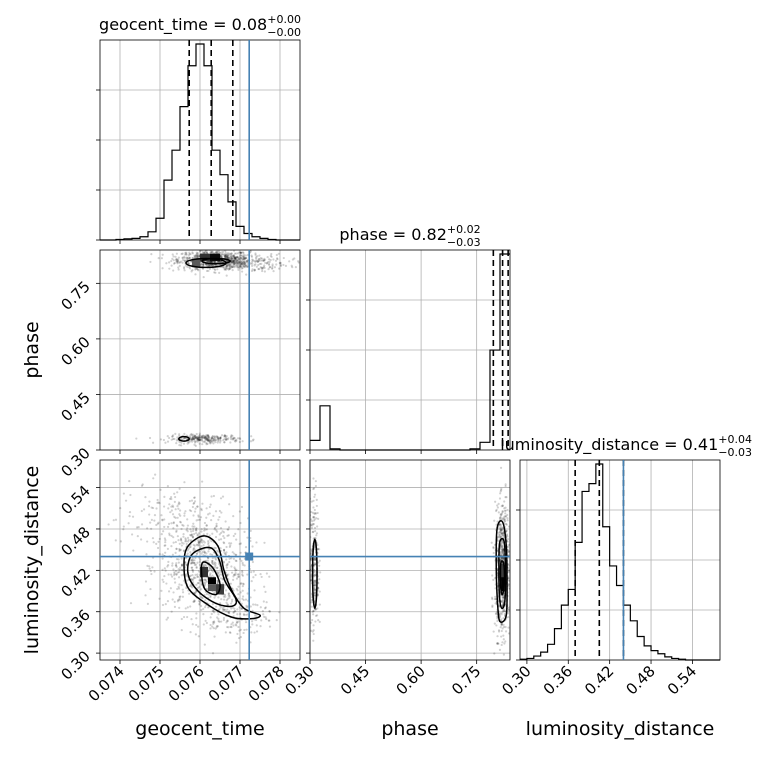 Image resolution: width=760 pixels, height=760 pixels. Describe the element at coordinates (558, 680) in the screenshot. I see `x-tick-label-luminosity_distance: 0.36` at that location.